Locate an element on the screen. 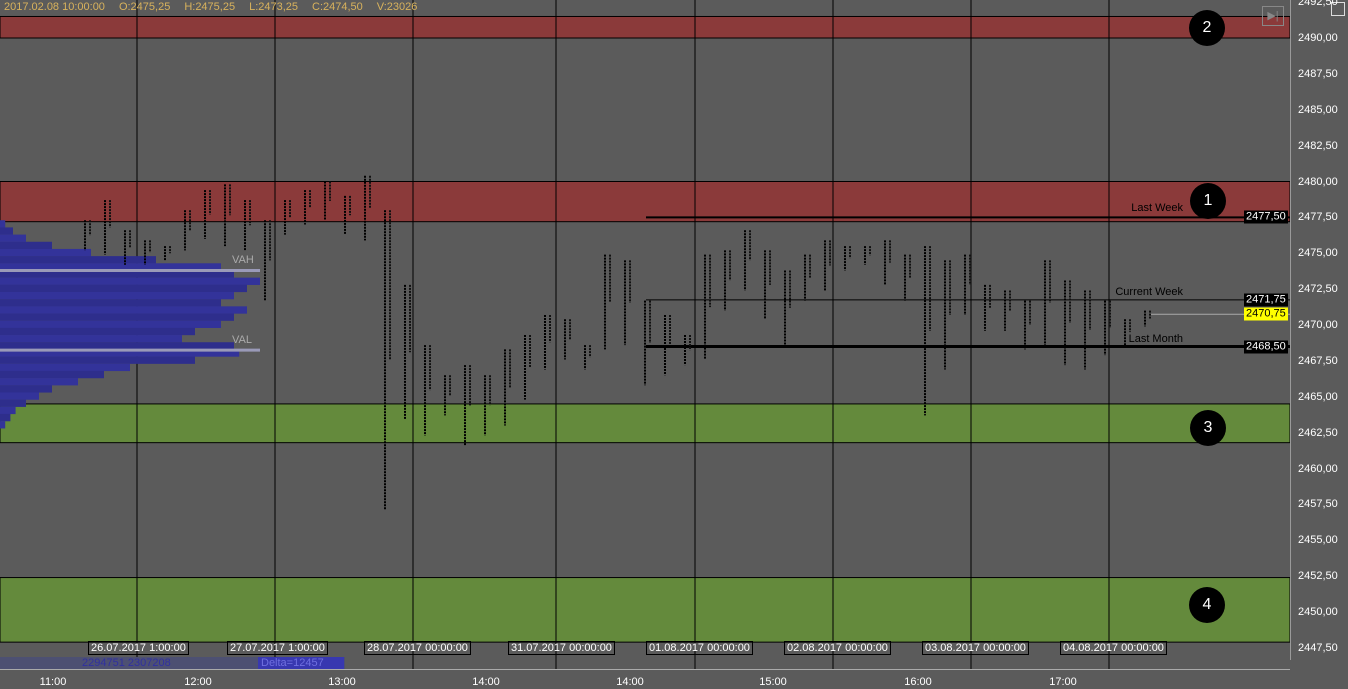  date-label: 04.08.2017 00:00:00 is located at coordinates (1113, 648).